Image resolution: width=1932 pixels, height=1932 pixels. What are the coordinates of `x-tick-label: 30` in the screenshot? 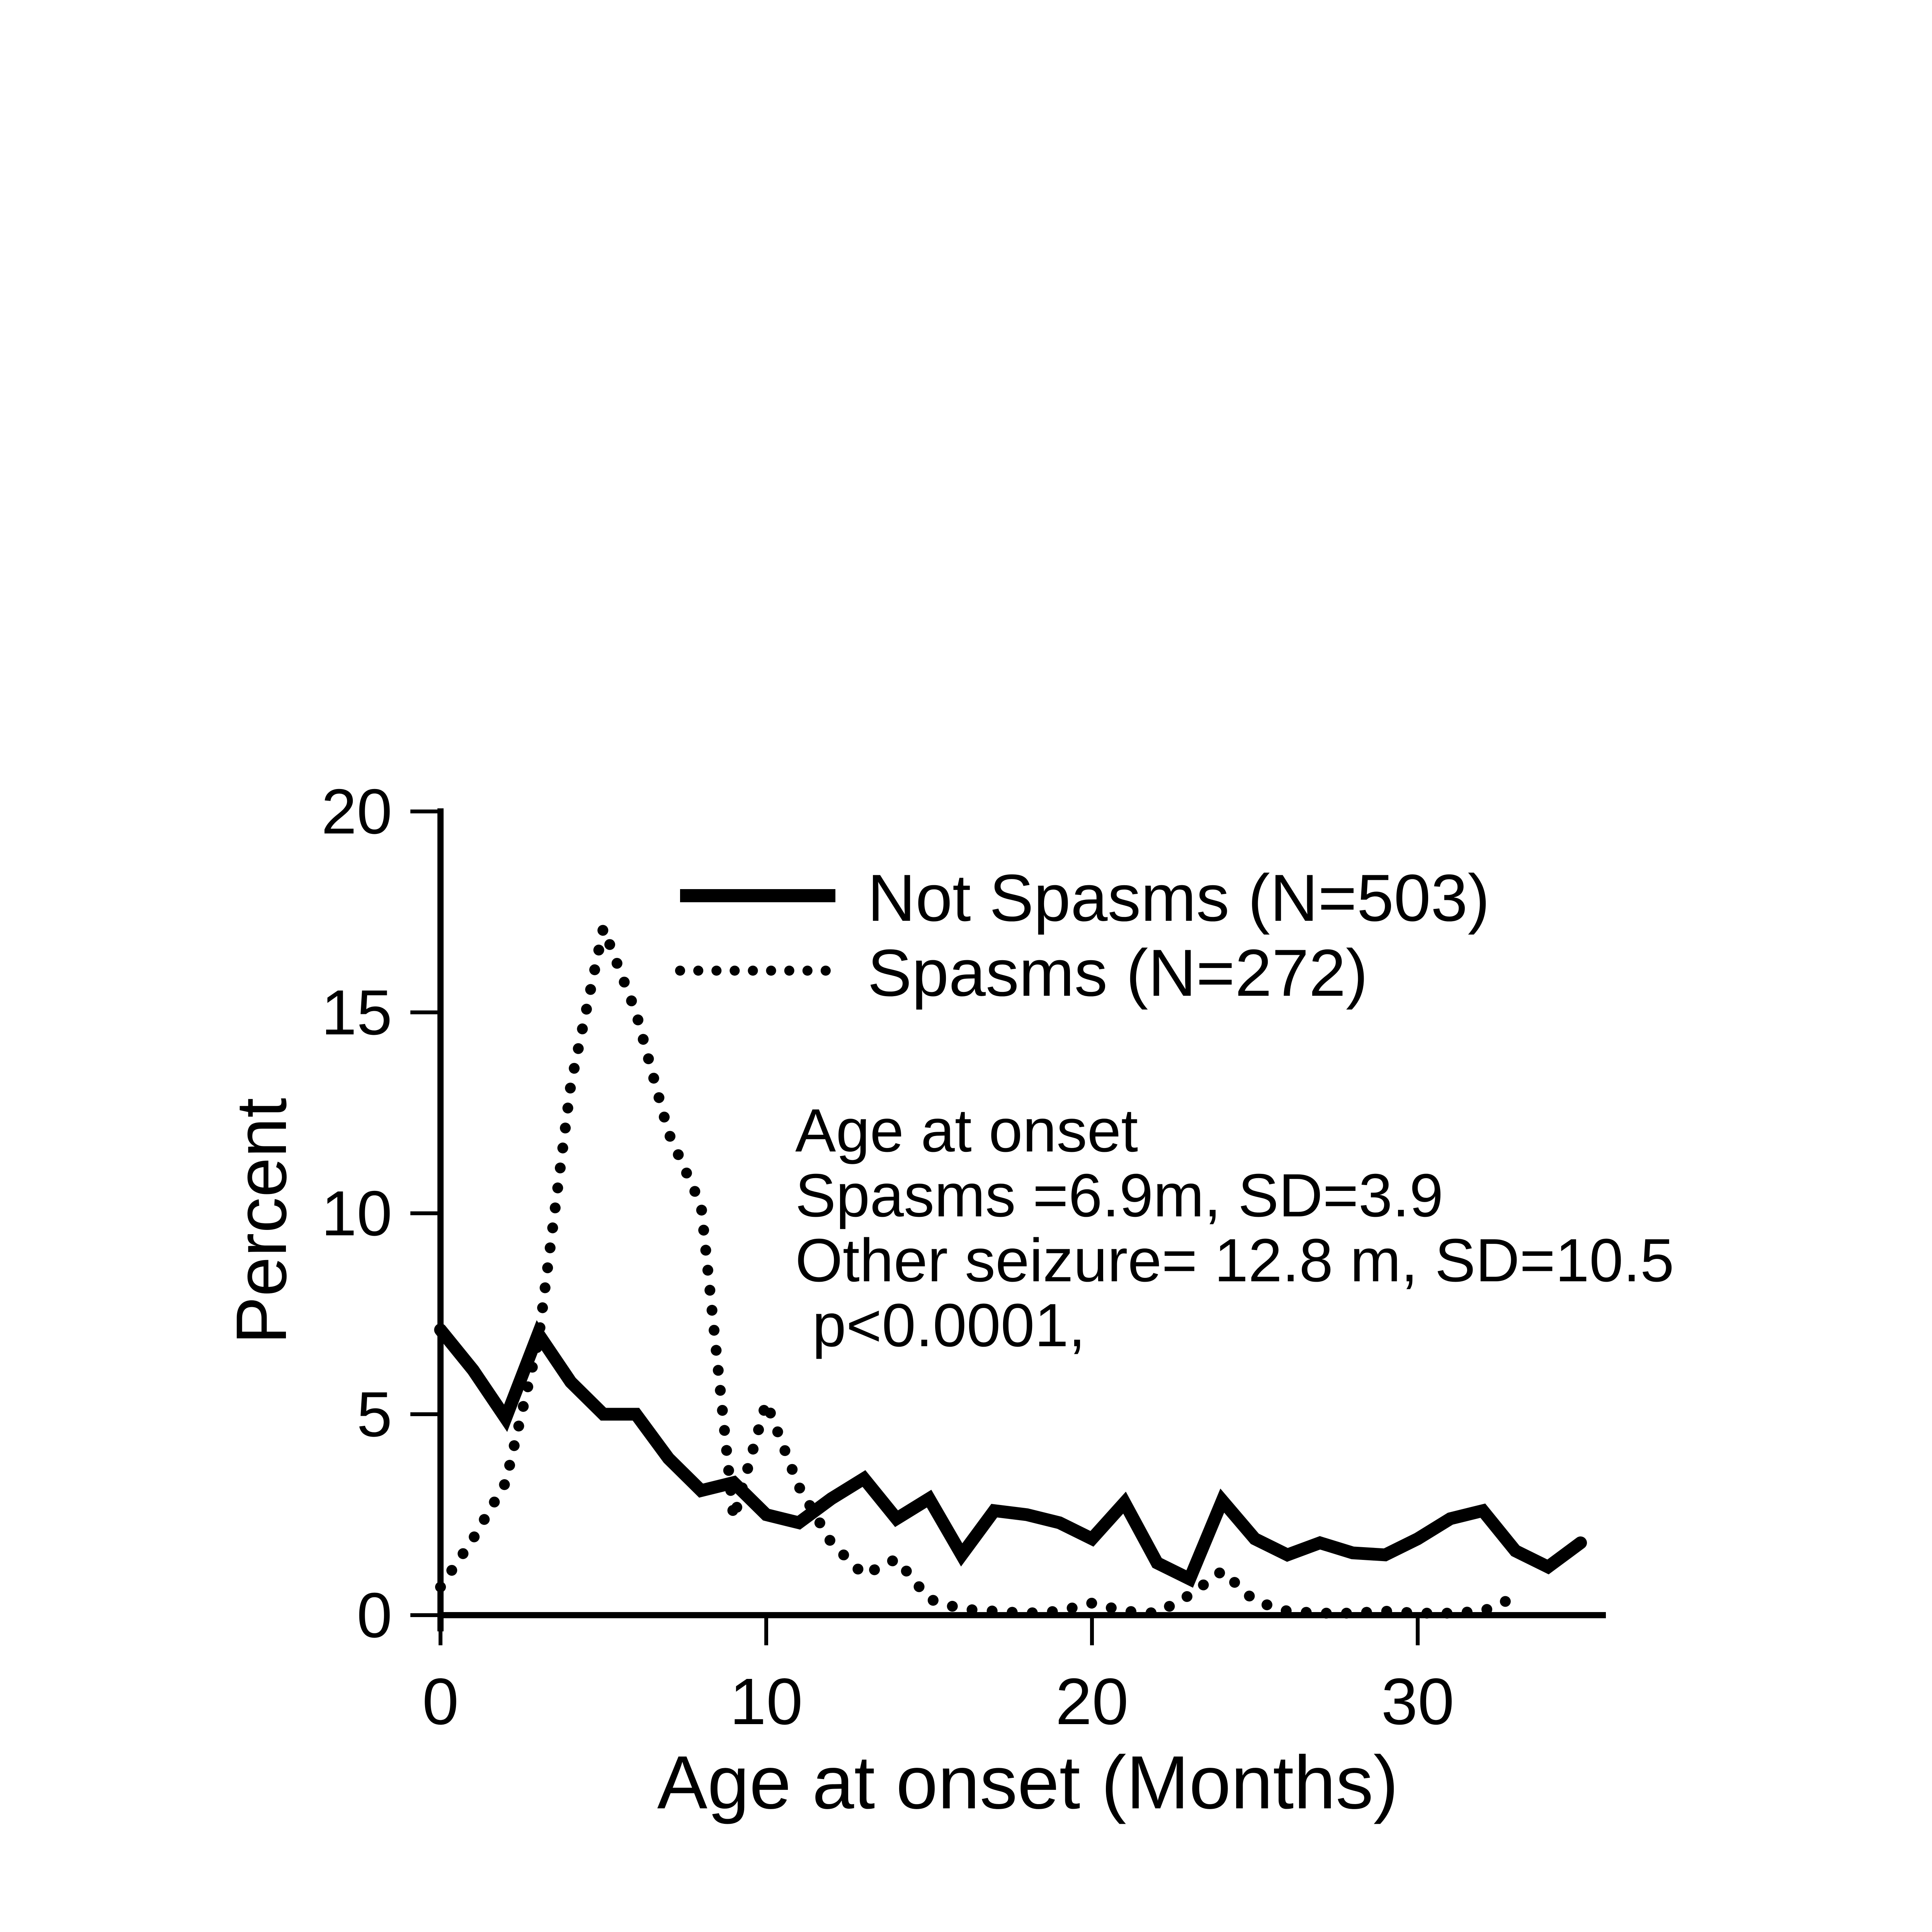 It's located at (1418, 1701).